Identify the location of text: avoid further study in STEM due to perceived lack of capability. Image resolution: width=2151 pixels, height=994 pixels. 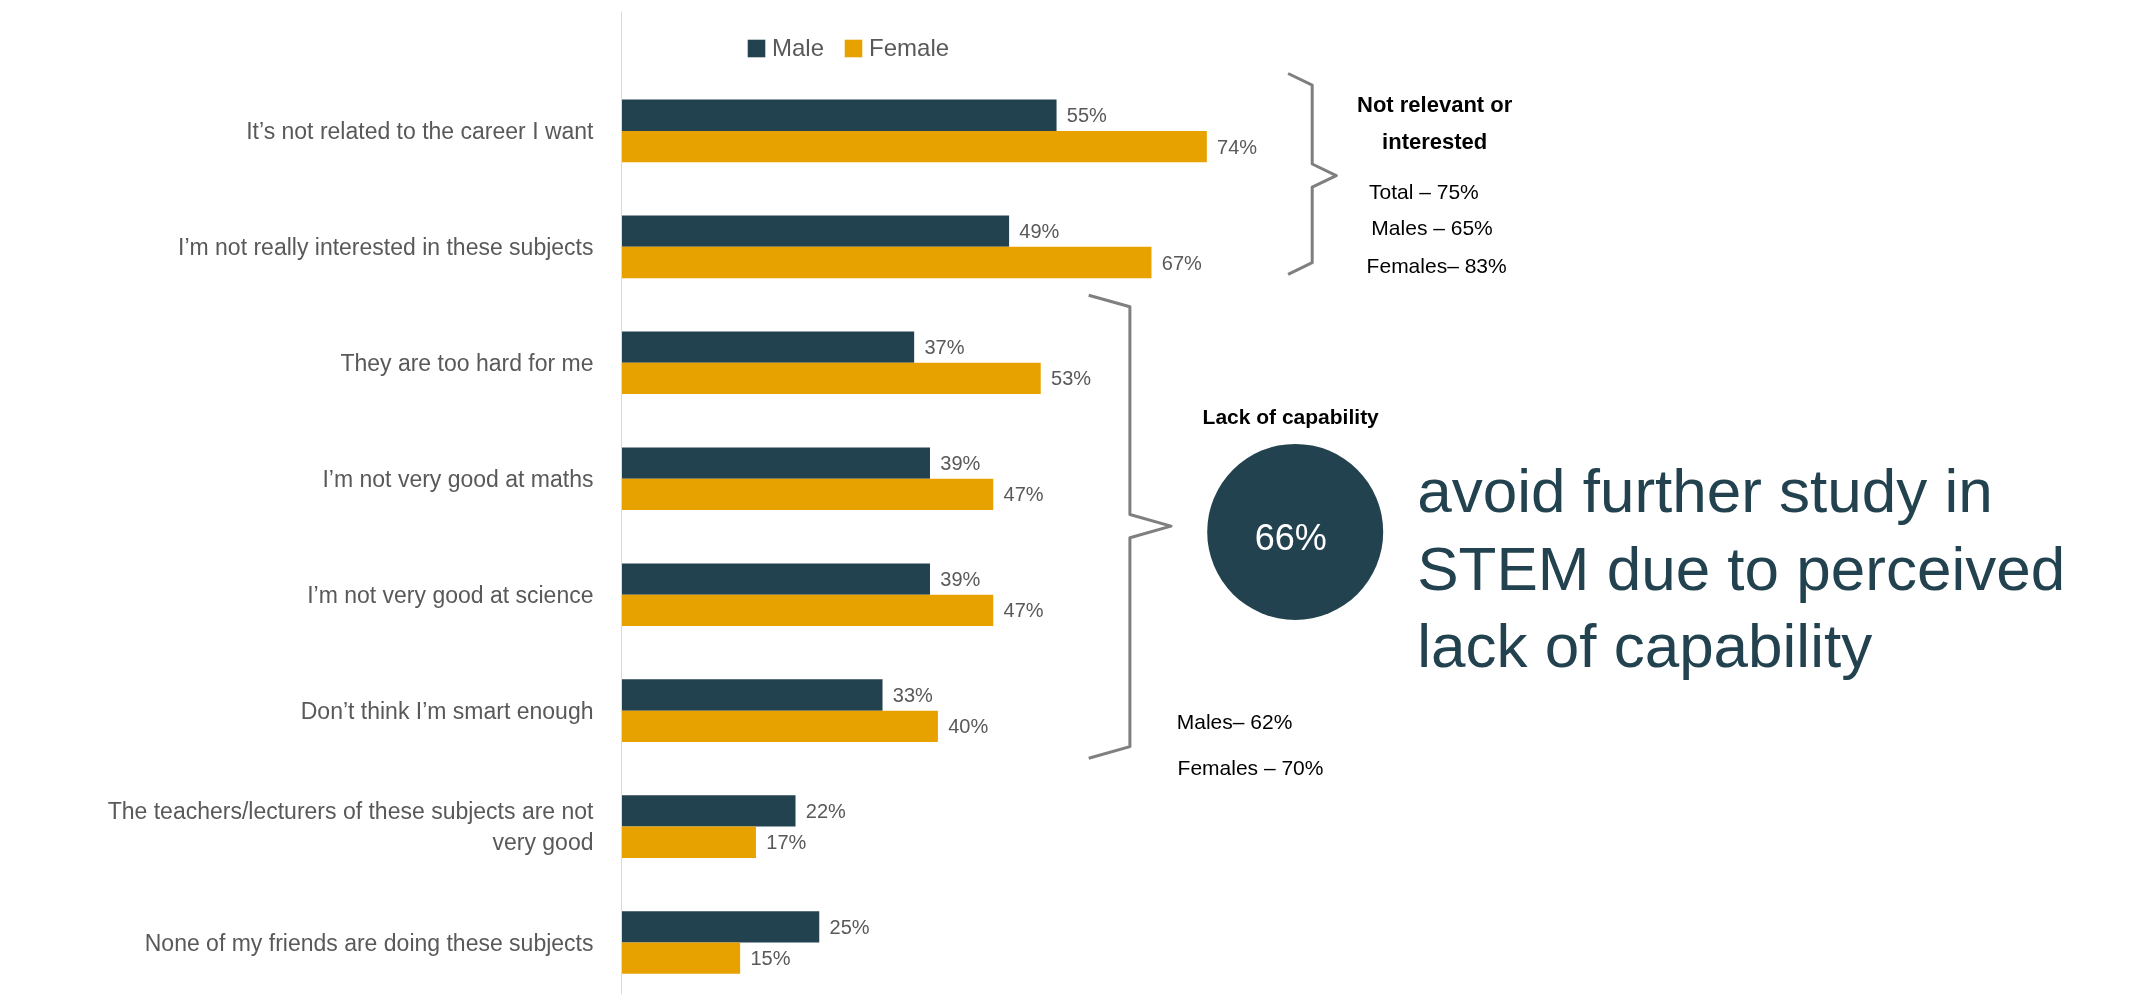
(1741, 568).